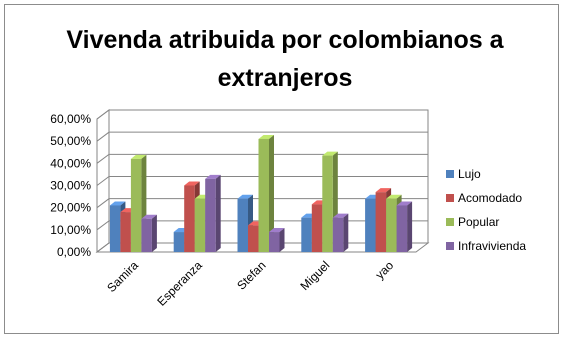 This screenshot has width=565, height=340. I want to click on legend-label: Infravivienda, so click(492, 246).